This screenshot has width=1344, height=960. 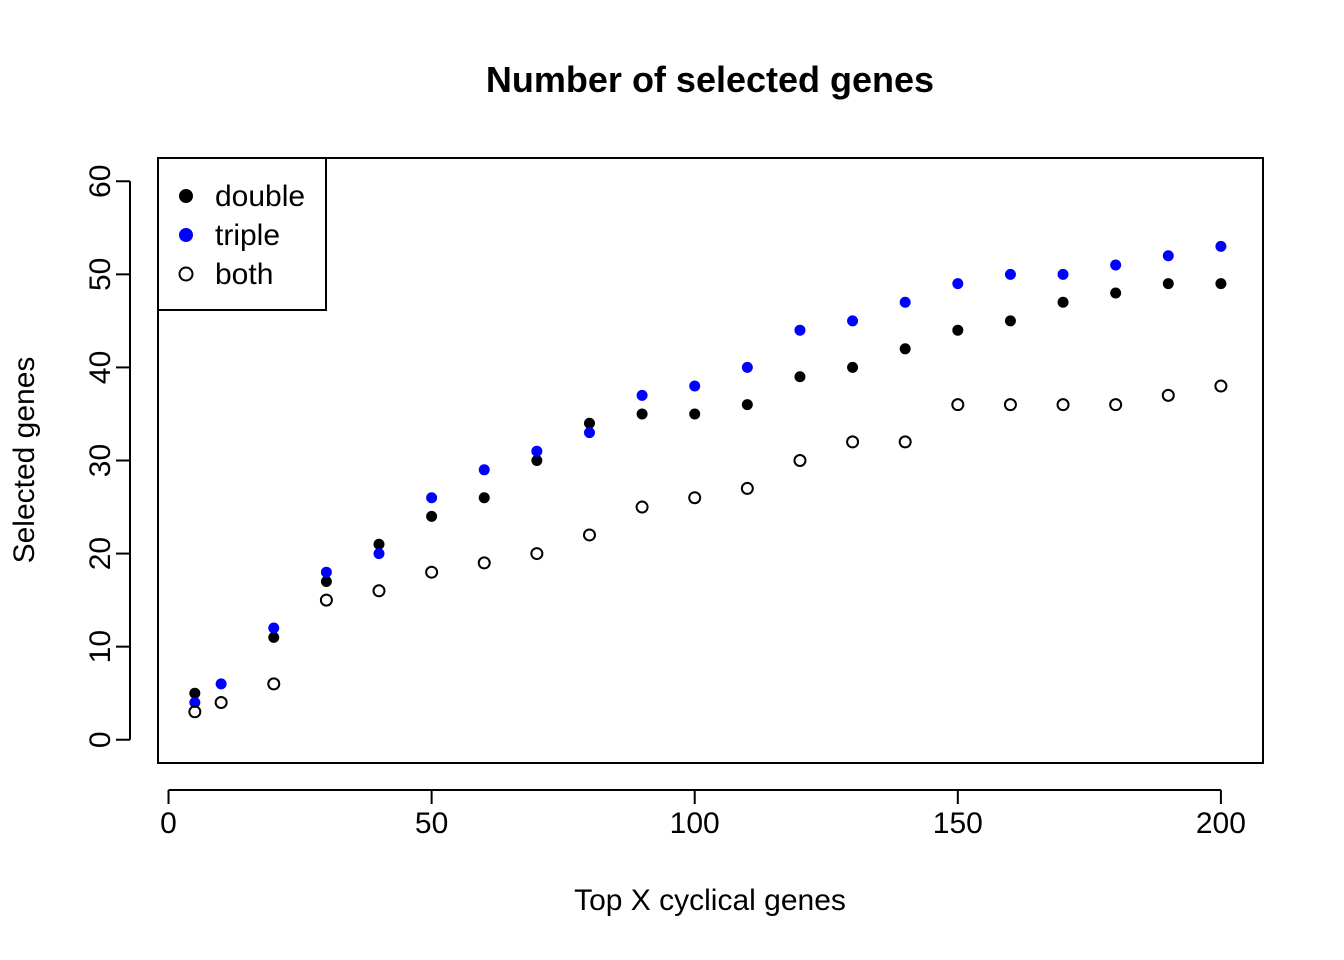 I want to click on legend-label-triple: triple, so click(x=247, y=235).